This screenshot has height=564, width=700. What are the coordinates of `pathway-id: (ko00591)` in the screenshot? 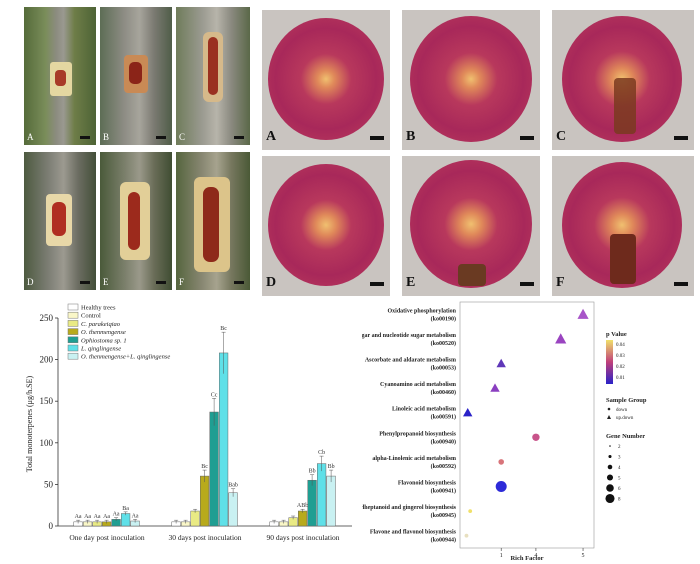 It's located at (443, 417).